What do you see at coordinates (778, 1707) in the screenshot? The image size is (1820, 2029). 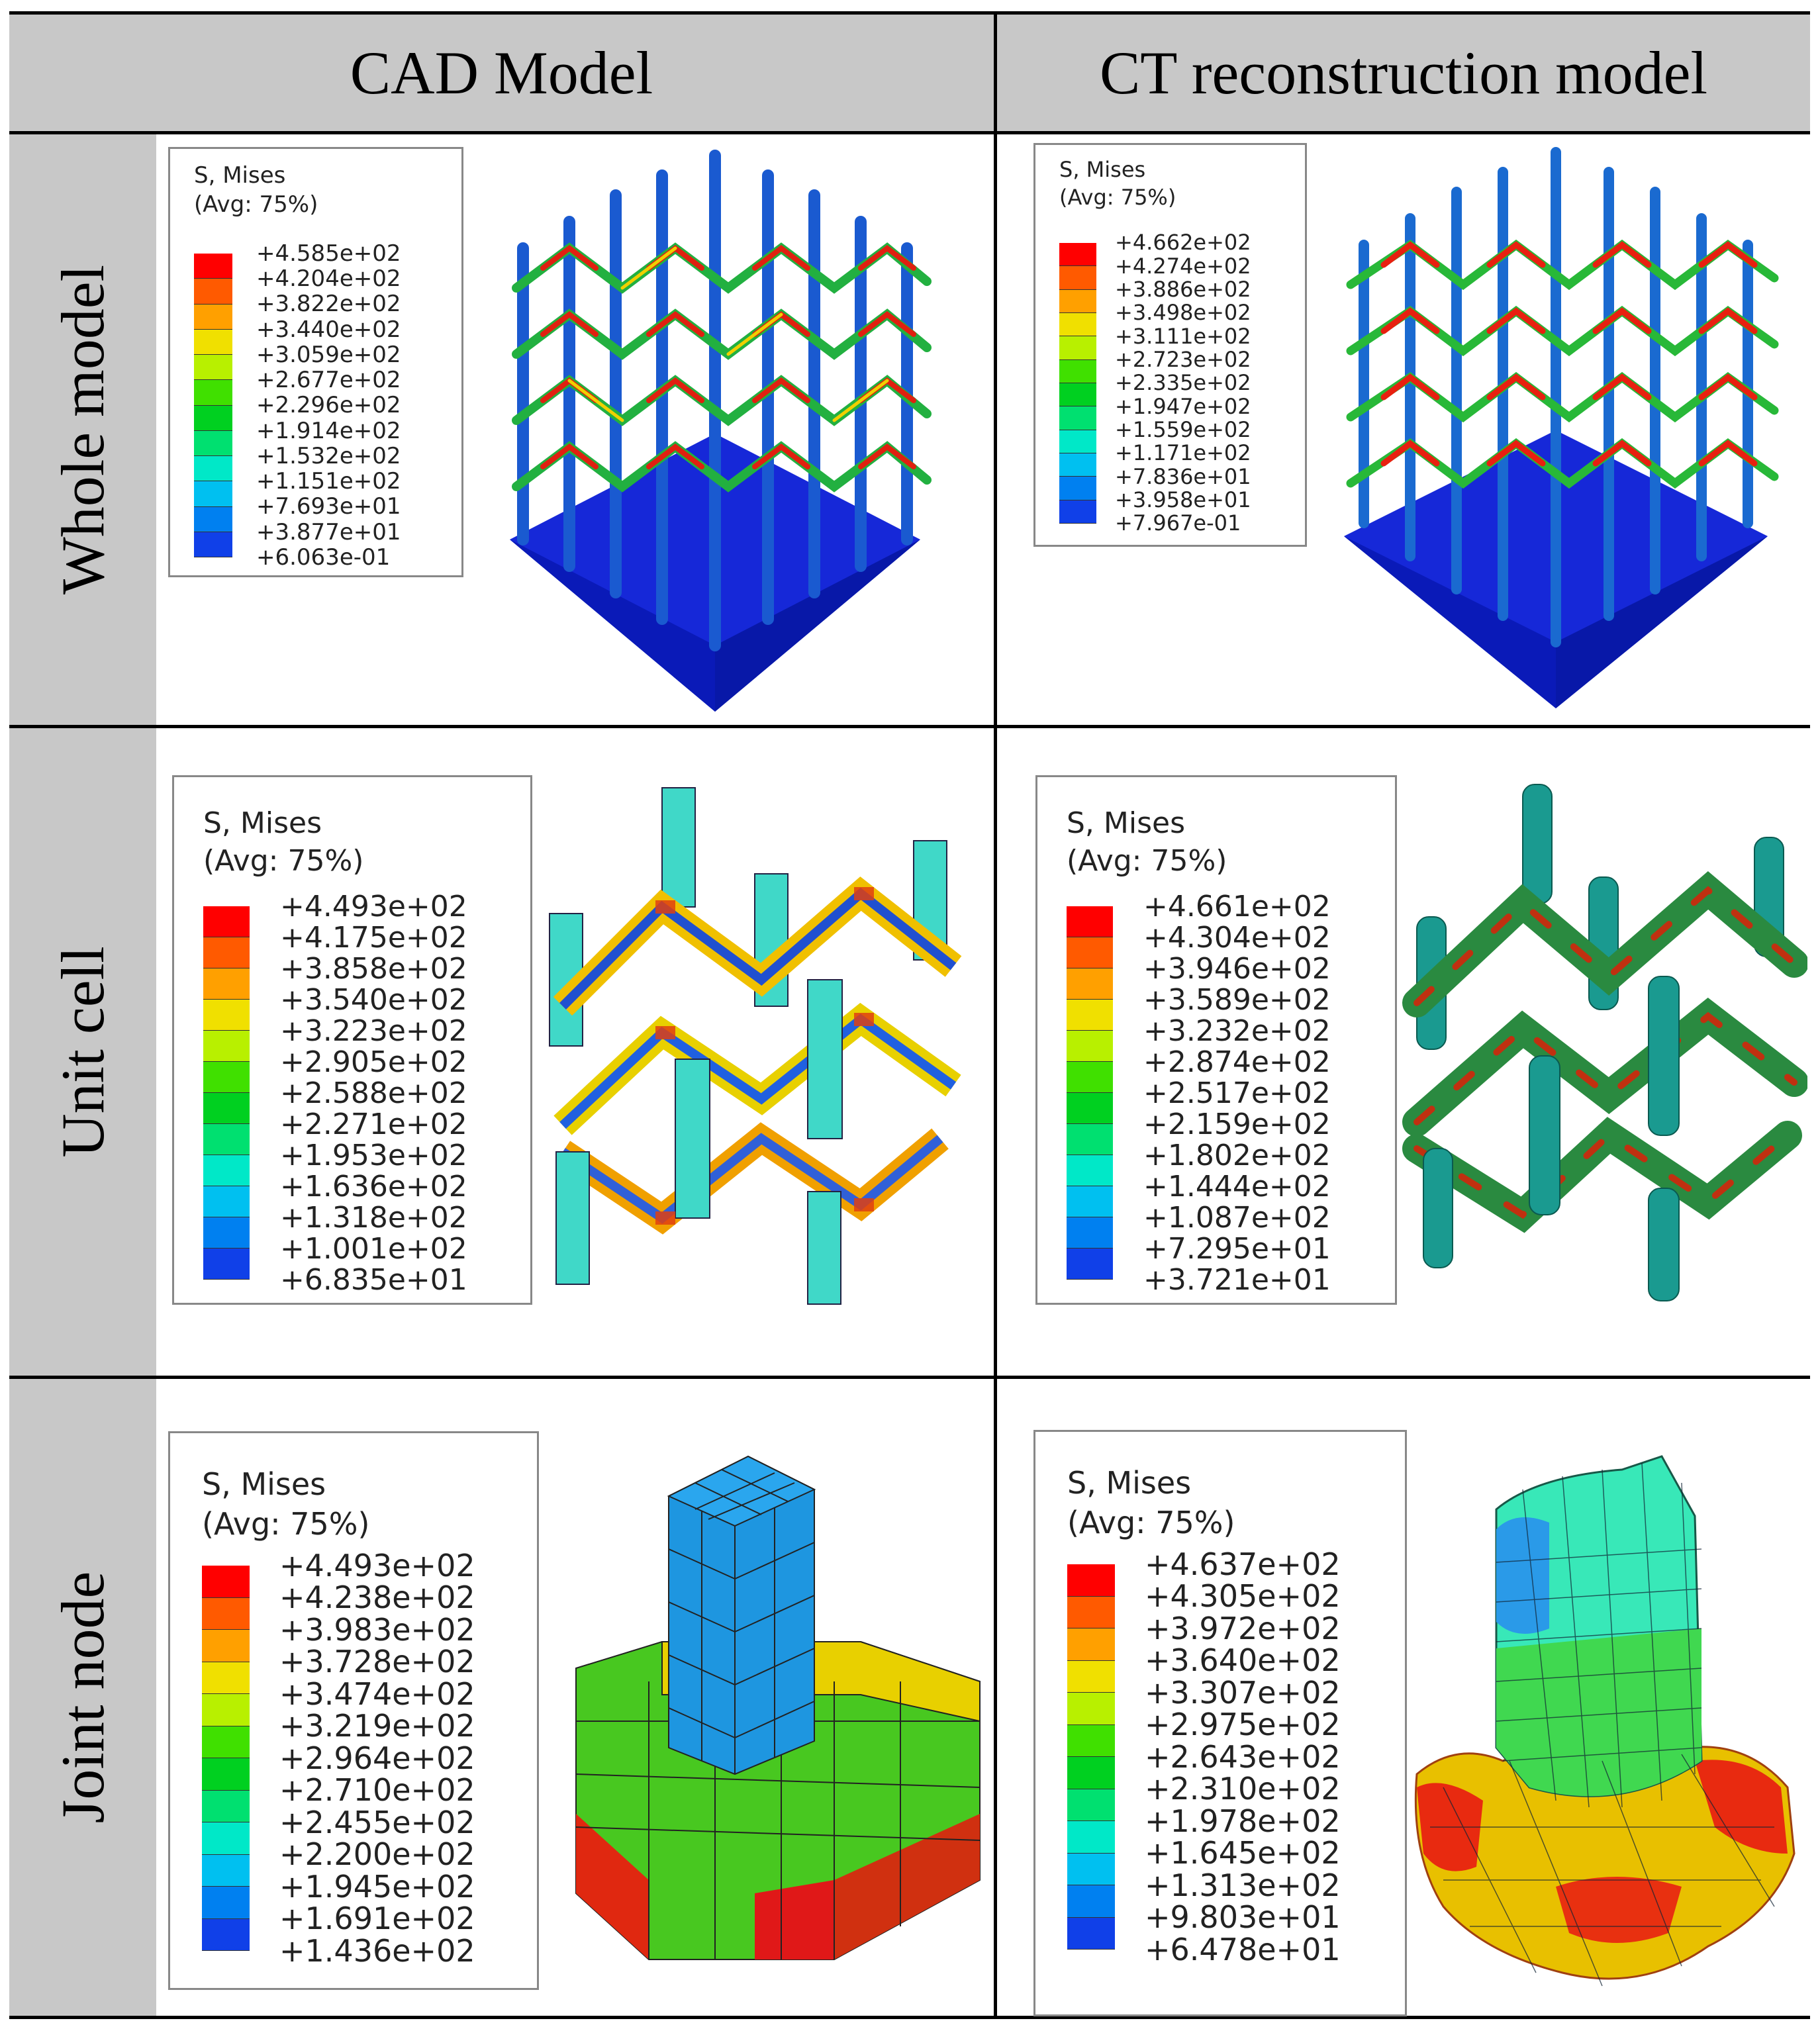 I see `joint-node-cad-model` at bounding box center [778, 1707].